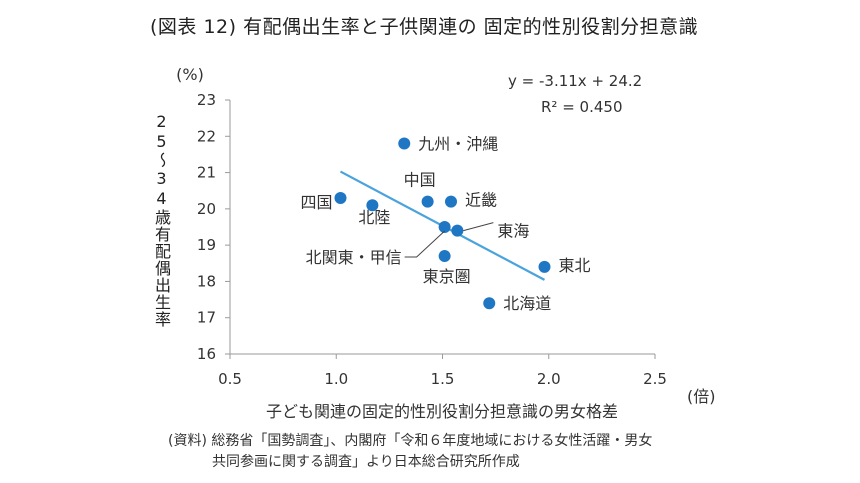  I want to click on x-tick-label: 1.0, so click(336, 379).